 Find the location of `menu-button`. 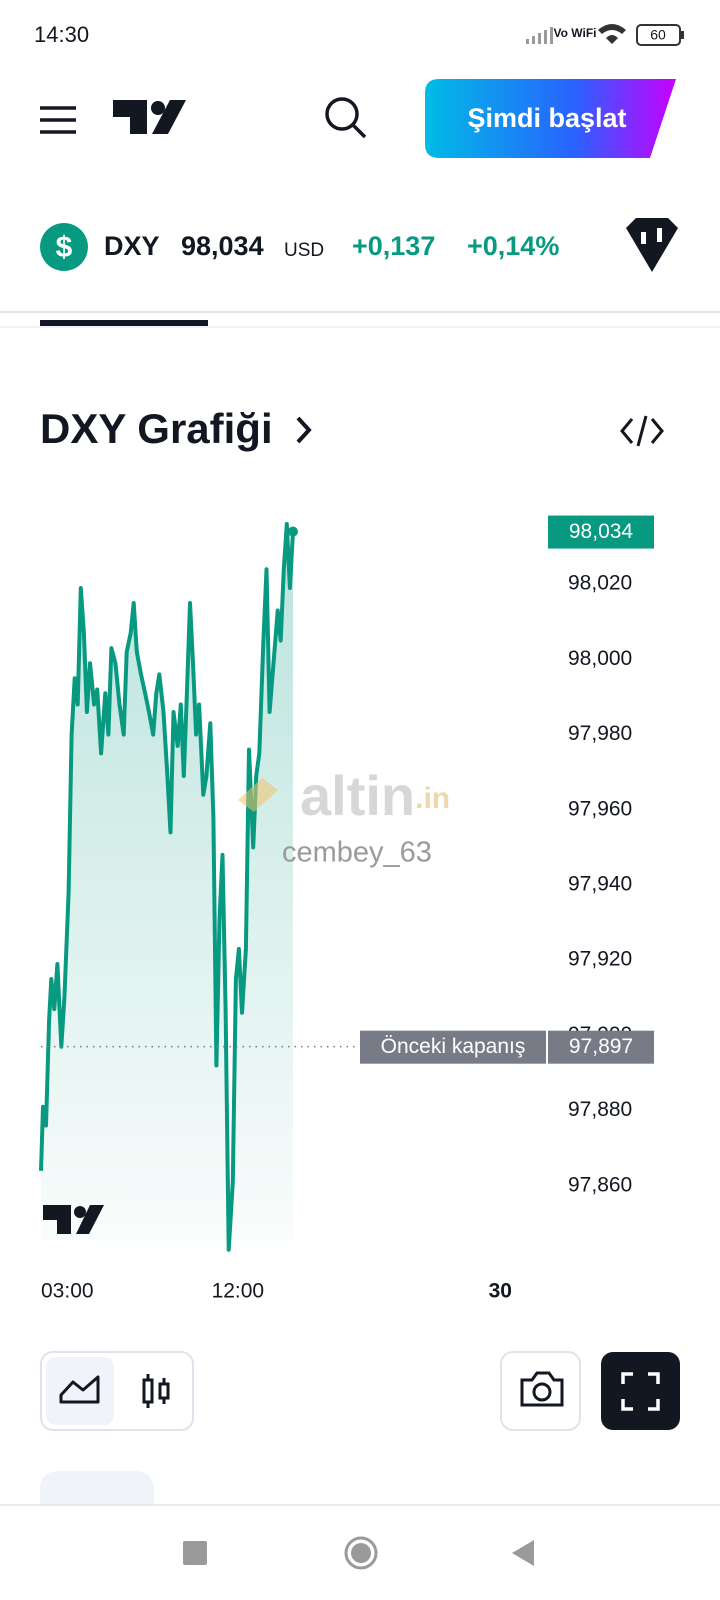

menu-button is located at coordinates (58, 120).